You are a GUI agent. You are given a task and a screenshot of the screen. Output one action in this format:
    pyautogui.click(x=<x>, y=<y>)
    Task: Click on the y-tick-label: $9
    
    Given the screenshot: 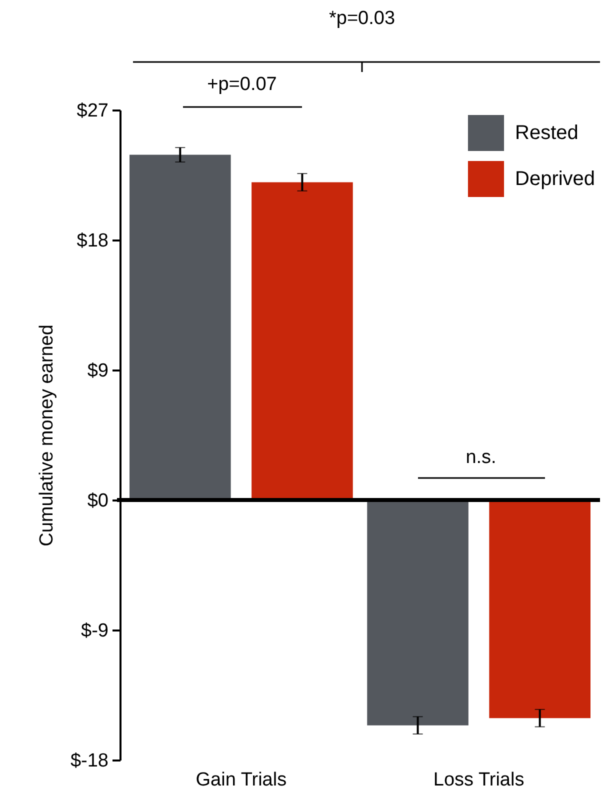 What is the action you would take?
    pyautogui.click(x=97, y=371)
    